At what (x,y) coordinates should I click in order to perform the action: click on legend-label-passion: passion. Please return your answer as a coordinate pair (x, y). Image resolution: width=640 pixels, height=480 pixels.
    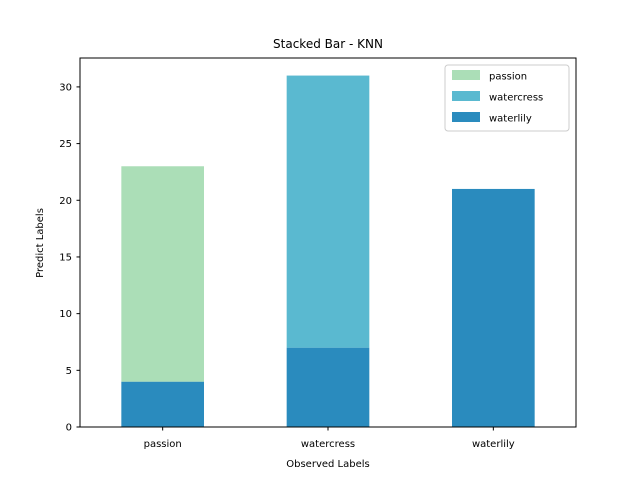
    Looking at the image, I should click on (508, 77).